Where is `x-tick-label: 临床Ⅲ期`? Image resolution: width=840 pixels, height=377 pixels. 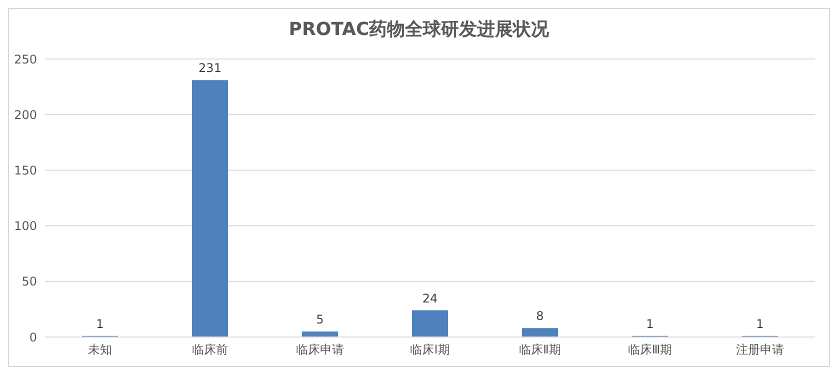 x-tick-label: 临床Ⅲ期 is located at coordinates (650, 349).